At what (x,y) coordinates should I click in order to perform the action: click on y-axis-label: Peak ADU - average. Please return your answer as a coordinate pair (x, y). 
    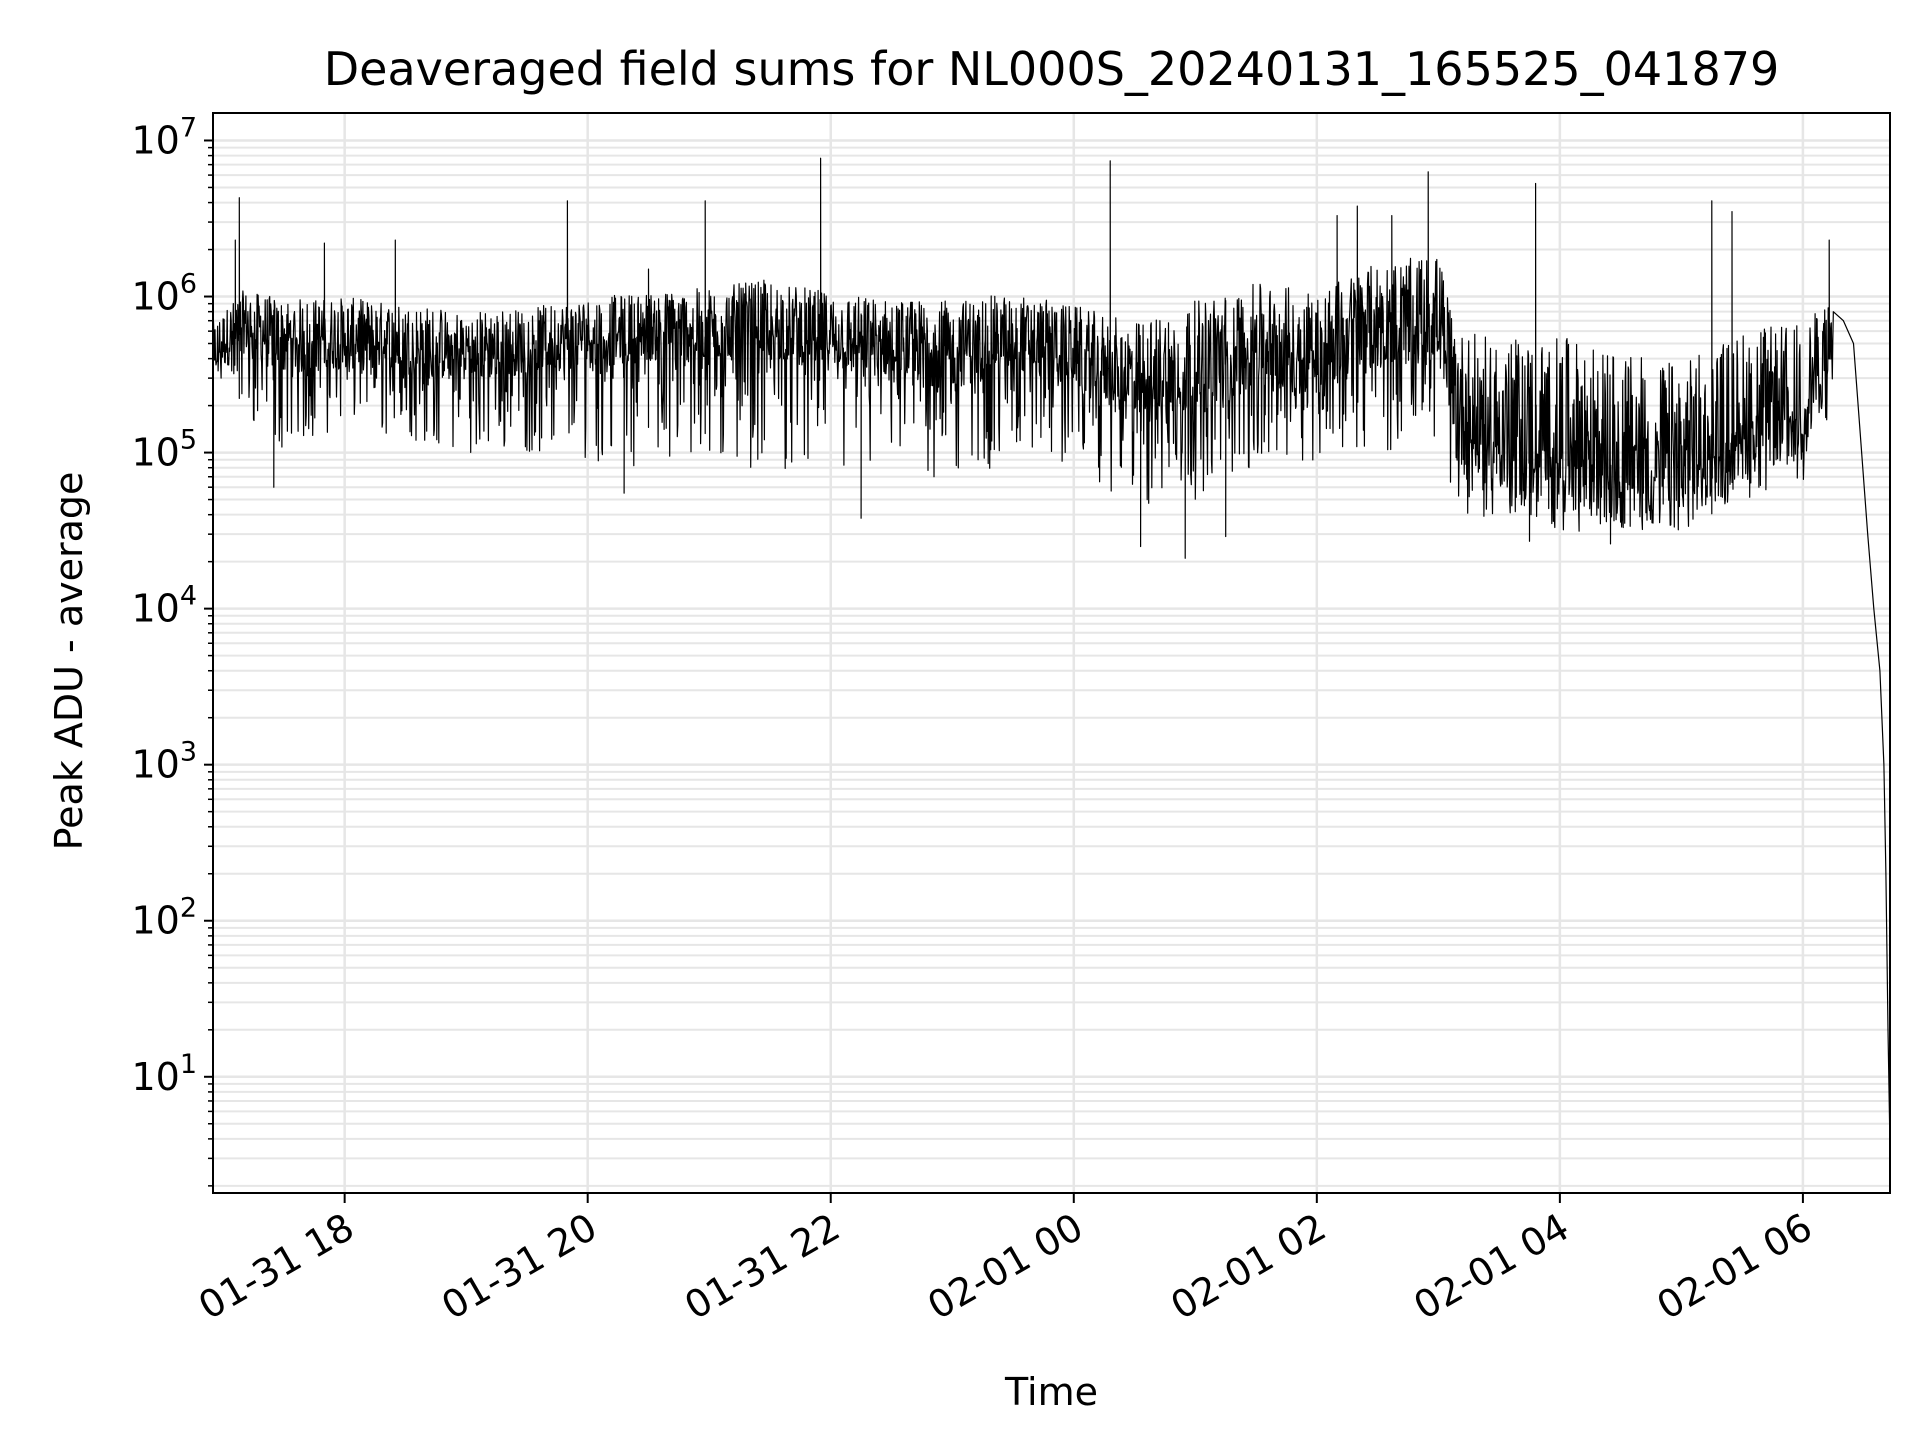
    Looking at the image, I should click on (69, 661).